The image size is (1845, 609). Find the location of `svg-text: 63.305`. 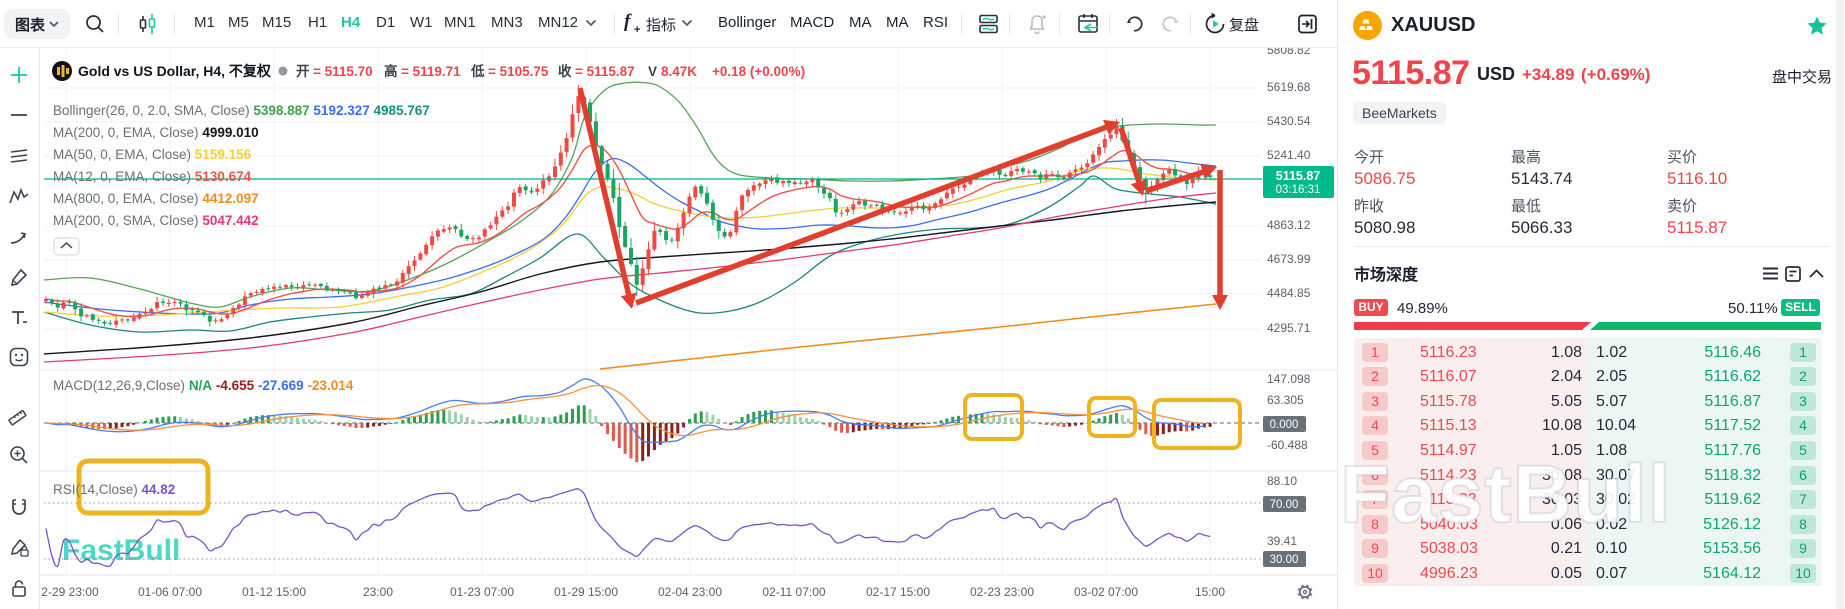

svg-text: 63.305 is located at coordinates (1285, 400).